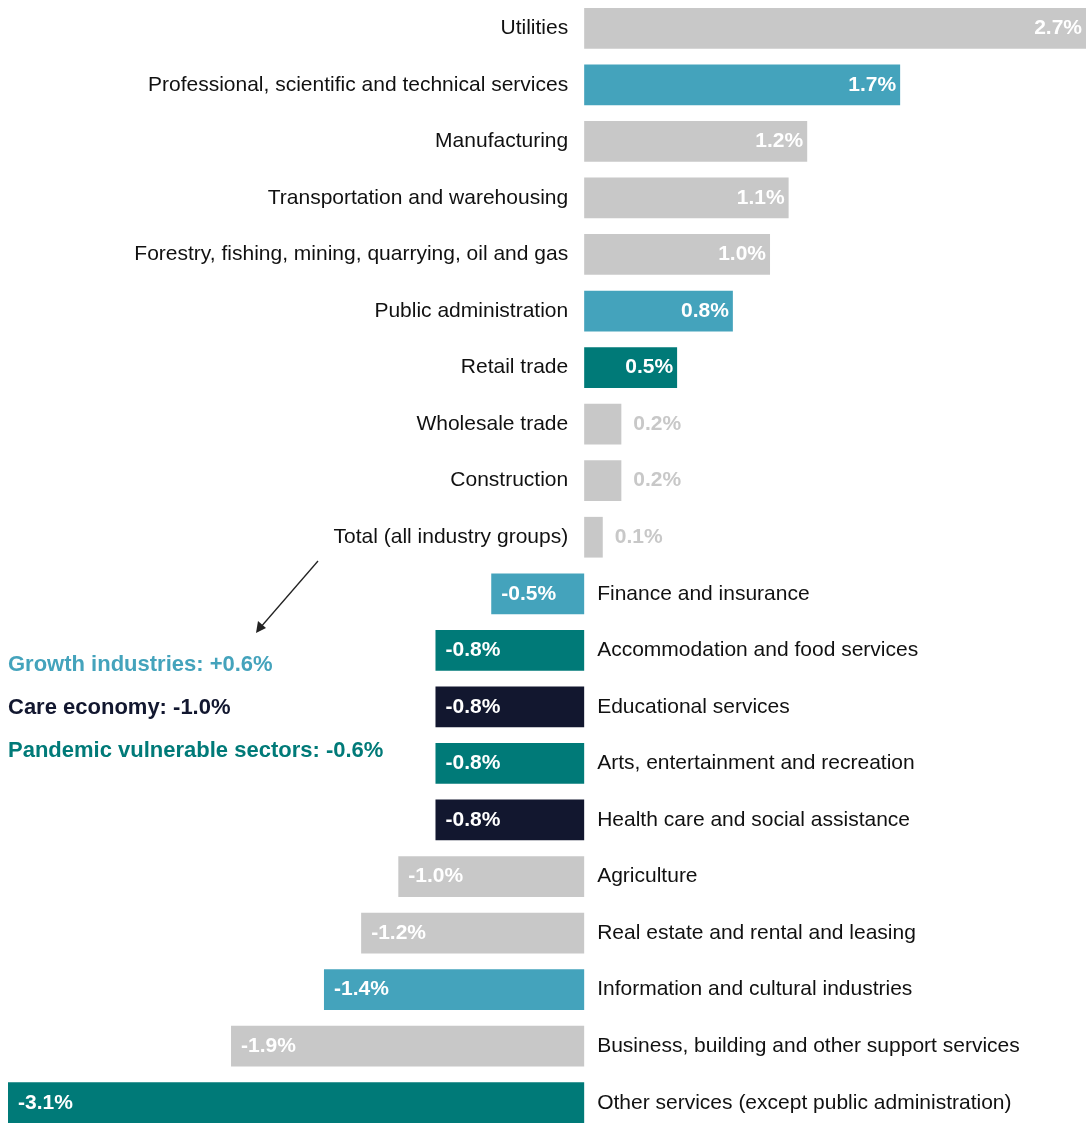 The height and width of the screenshot is (1131, 1086). What do you see at coordinates (649, 366) in the screenshot?
I see `data-label: 0.5%` at bounding box center [649, 366].